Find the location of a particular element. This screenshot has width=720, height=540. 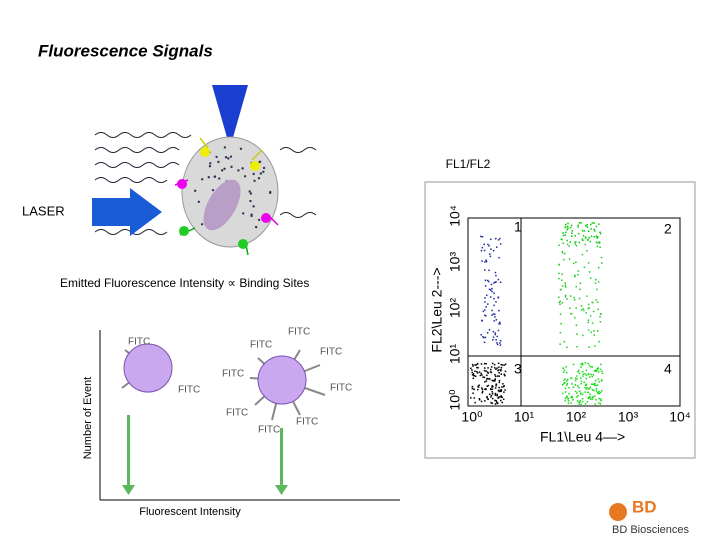

fitc-label: FITC is located at coordinates (189, 390).